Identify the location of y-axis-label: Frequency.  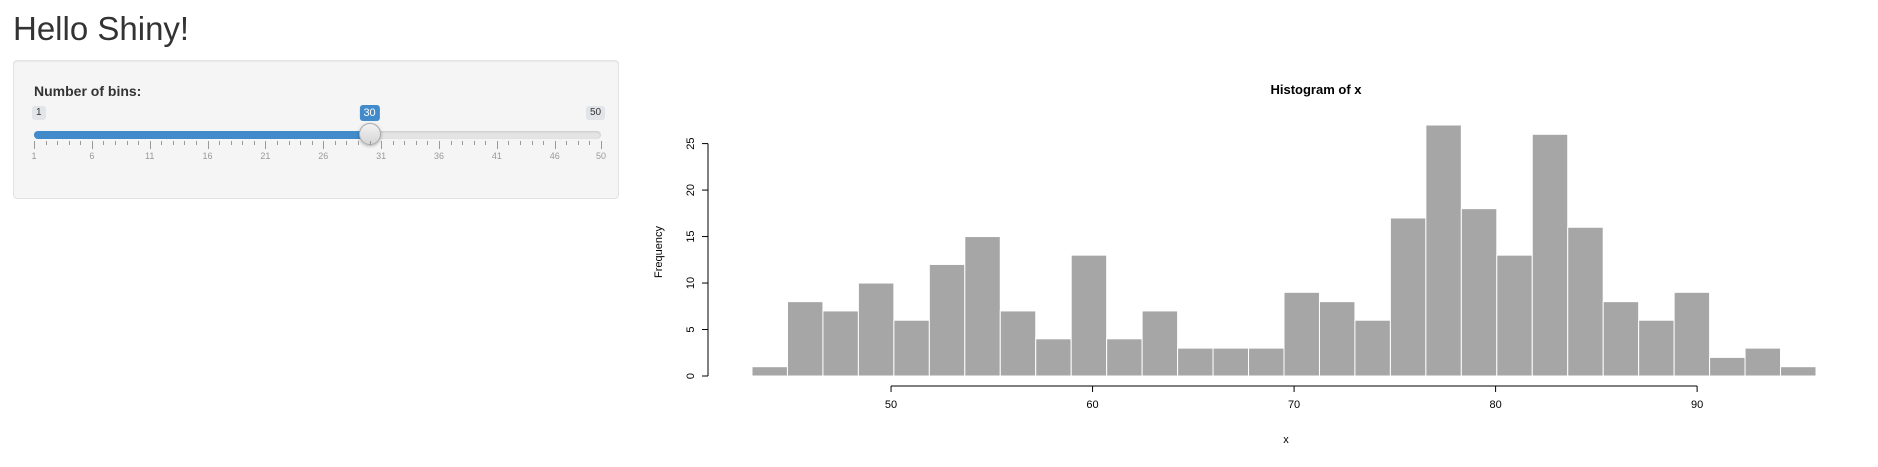
(659, 252).